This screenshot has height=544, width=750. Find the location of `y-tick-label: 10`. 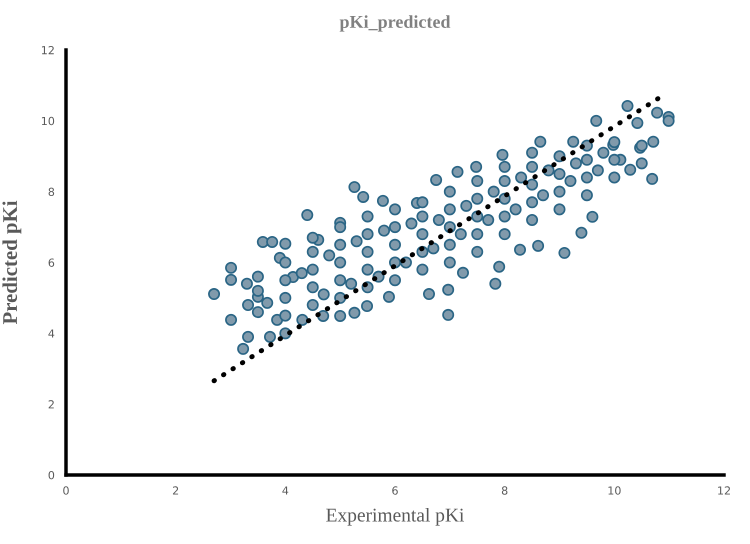

y-tick-label: 10 is located at coordinates (48, 121).